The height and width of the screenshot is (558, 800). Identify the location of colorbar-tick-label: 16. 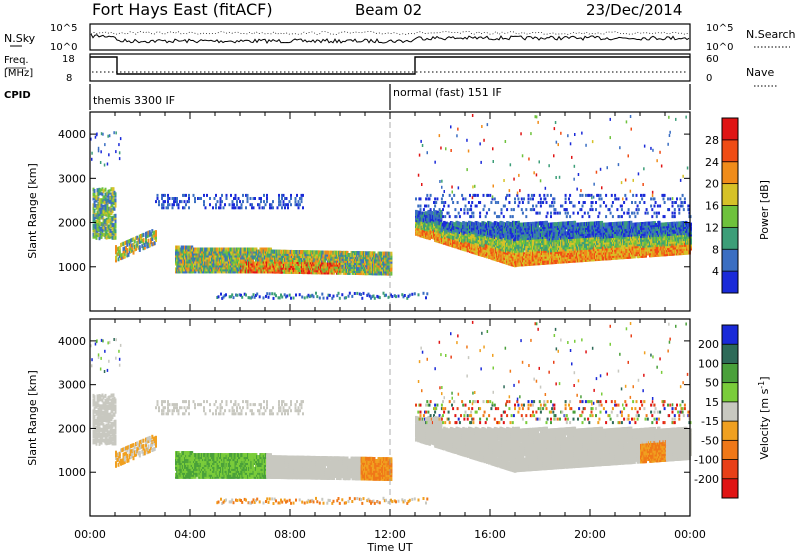
(712, 206).